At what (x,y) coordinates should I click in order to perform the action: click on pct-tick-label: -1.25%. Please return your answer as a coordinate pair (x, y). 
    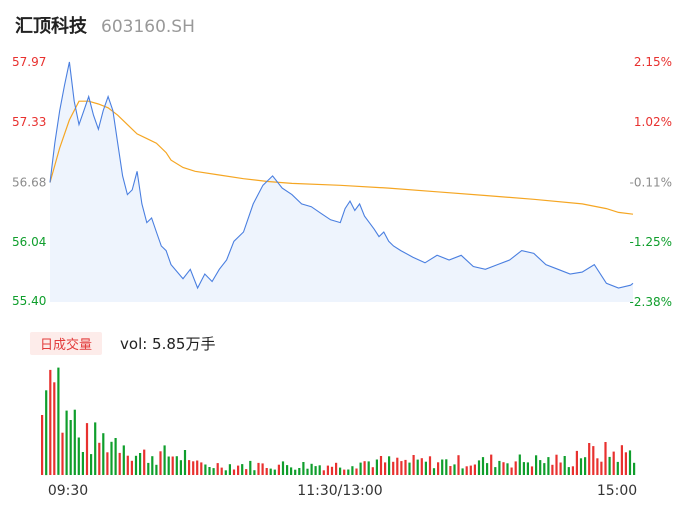
    Looking at the image, I should click on (651, 242).